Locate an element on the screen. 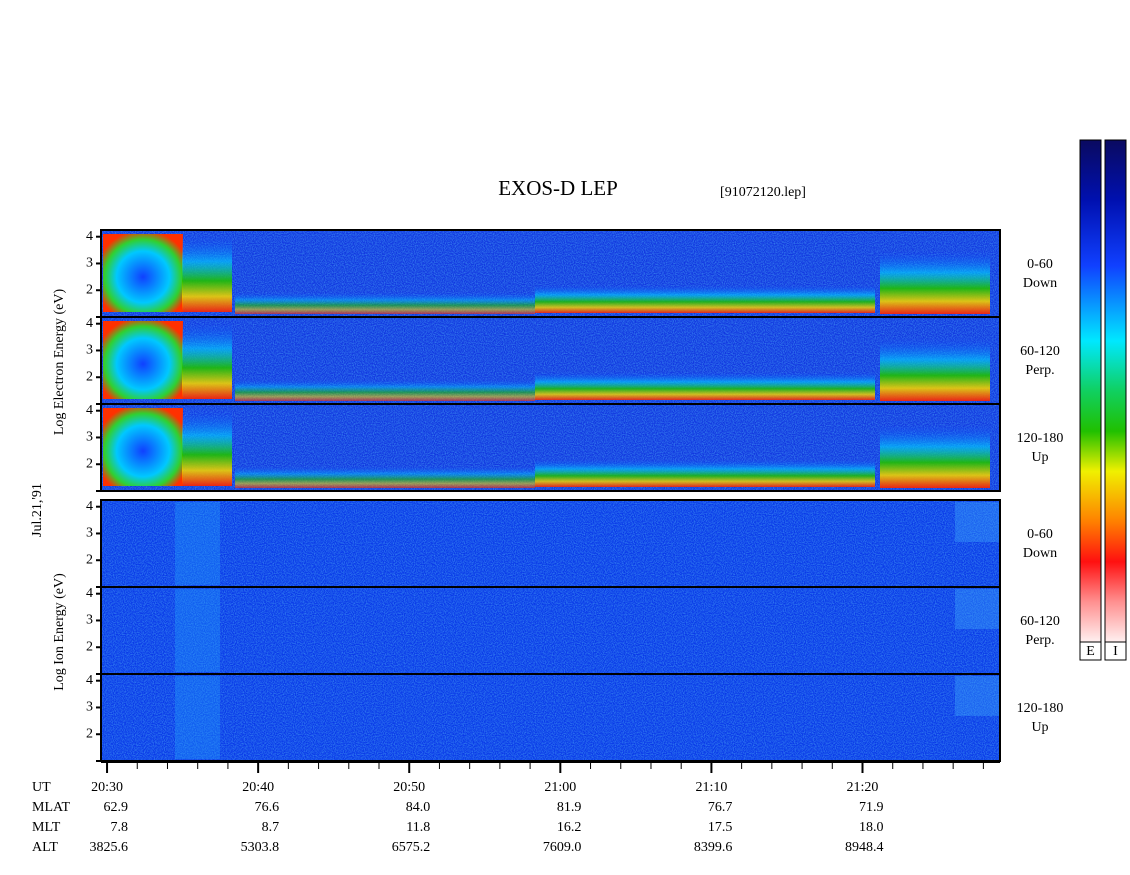 The height and width of the screenshot is (875, 1130). table-value: 17.5 is located at coordinates (720, 827).